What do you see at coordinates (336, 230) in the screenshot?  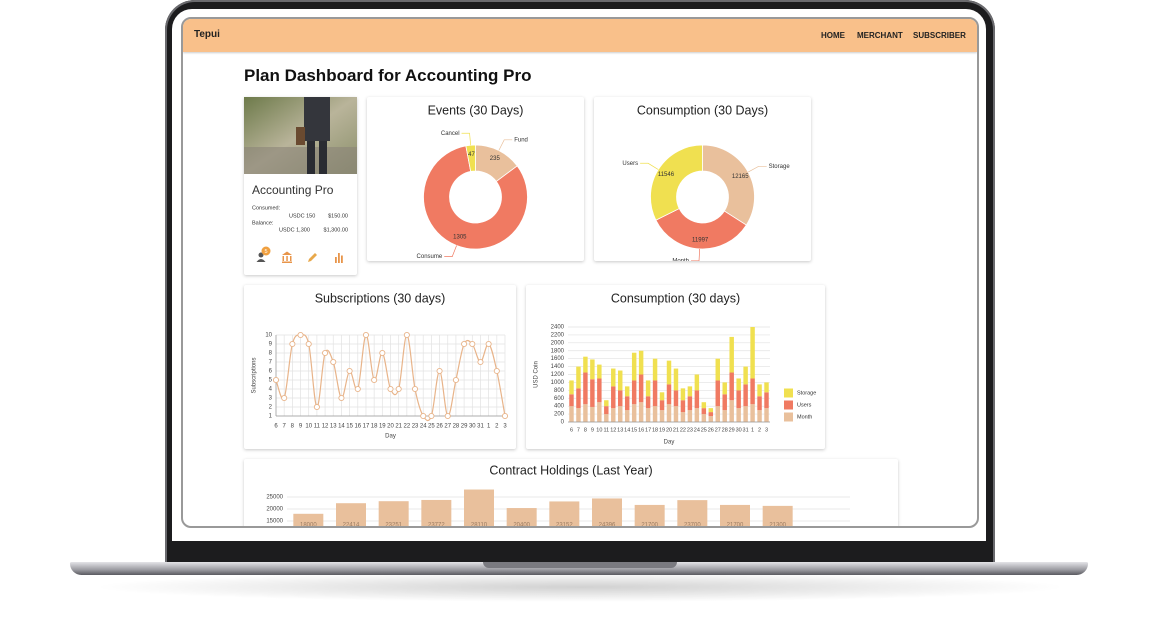 I see `balance-usd: $1,300.00` at bounding box center [336, 230].